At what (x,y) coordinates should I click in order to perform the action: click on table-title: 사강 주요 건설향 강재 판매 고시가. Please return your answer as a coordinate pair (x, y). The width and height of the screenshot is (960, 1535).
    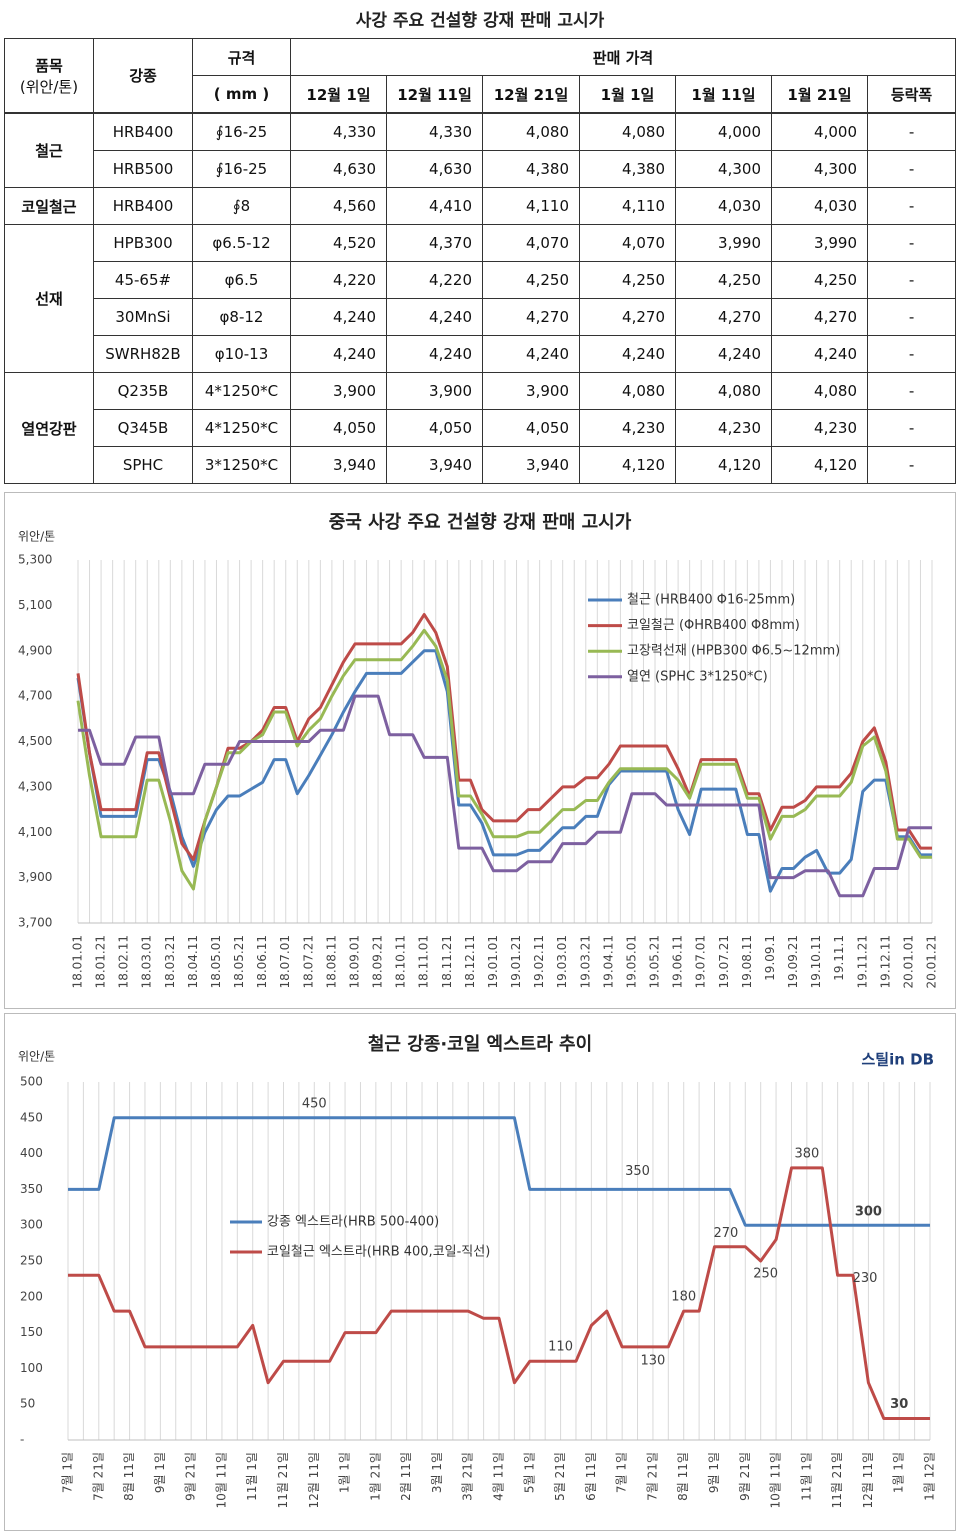
    Looking at the image, I should click on (480, 21).